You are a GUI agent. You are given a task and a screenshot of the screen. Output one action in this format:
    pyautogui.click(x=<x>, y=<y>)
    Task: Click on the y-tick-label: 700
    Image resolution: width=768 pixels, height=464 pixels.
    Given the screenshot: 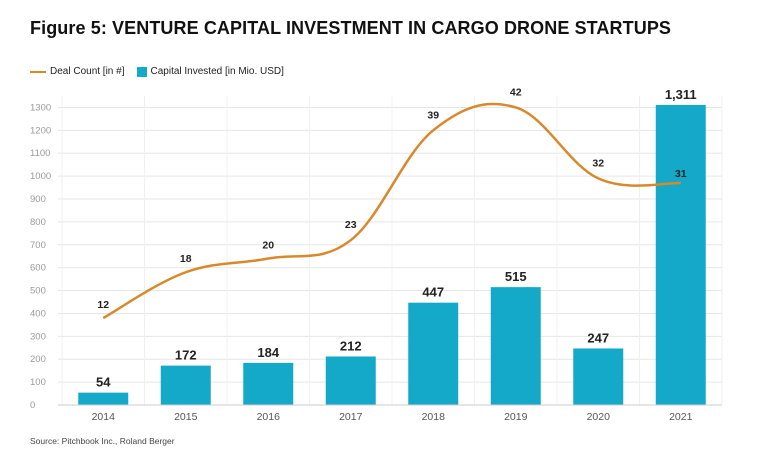 What is the action you would take?
    pyautogui.click(x=38, y=245)
    